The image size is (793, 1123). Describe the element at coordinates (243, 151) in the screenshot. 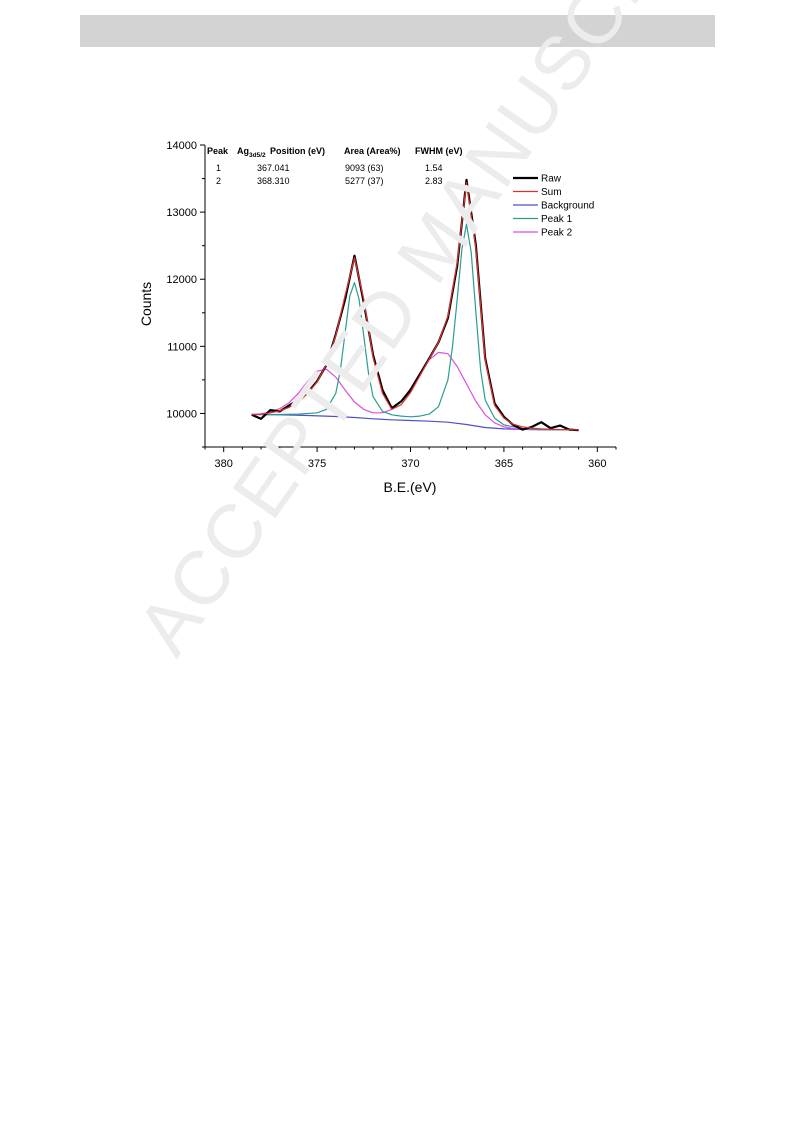

I see `table-header-element: Ag` at that location.